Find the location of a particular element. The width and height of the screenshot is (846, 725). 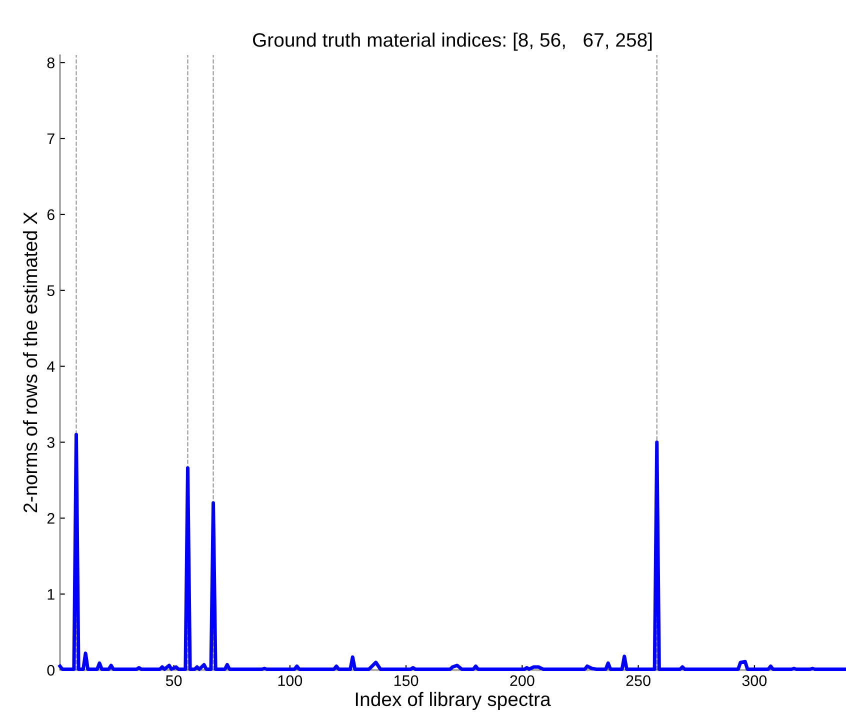

x-tick-label: 300 is located at coordinates (754, 680).